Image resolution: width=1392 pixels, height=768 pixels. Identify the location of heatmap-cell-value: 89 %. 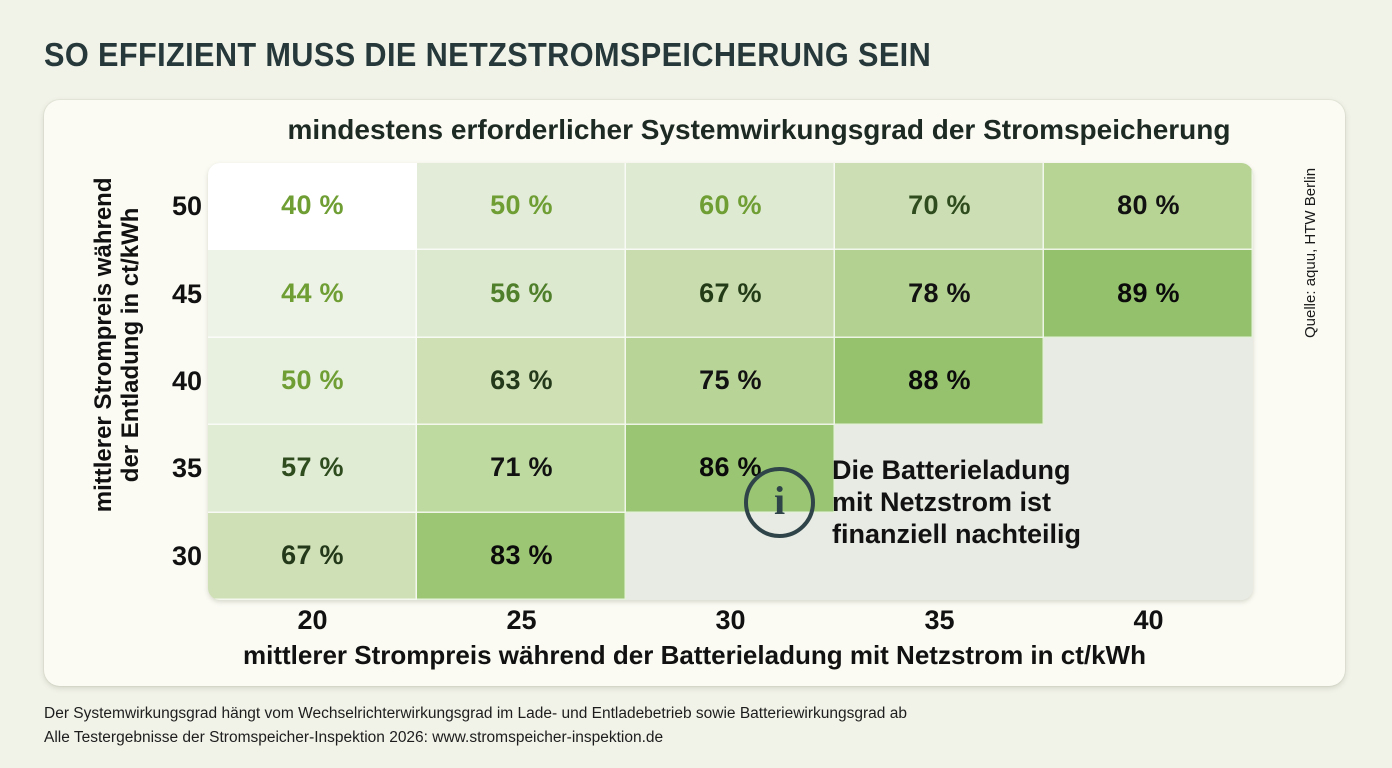
(1148, 292).